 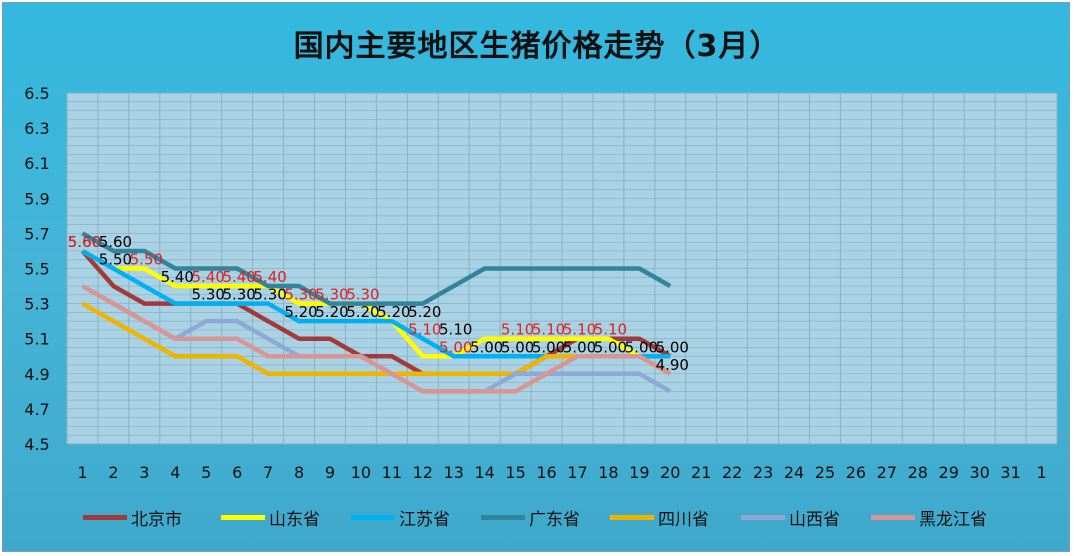 I want to click on y-tick-label: 4.9, so click(x=36, y=374).